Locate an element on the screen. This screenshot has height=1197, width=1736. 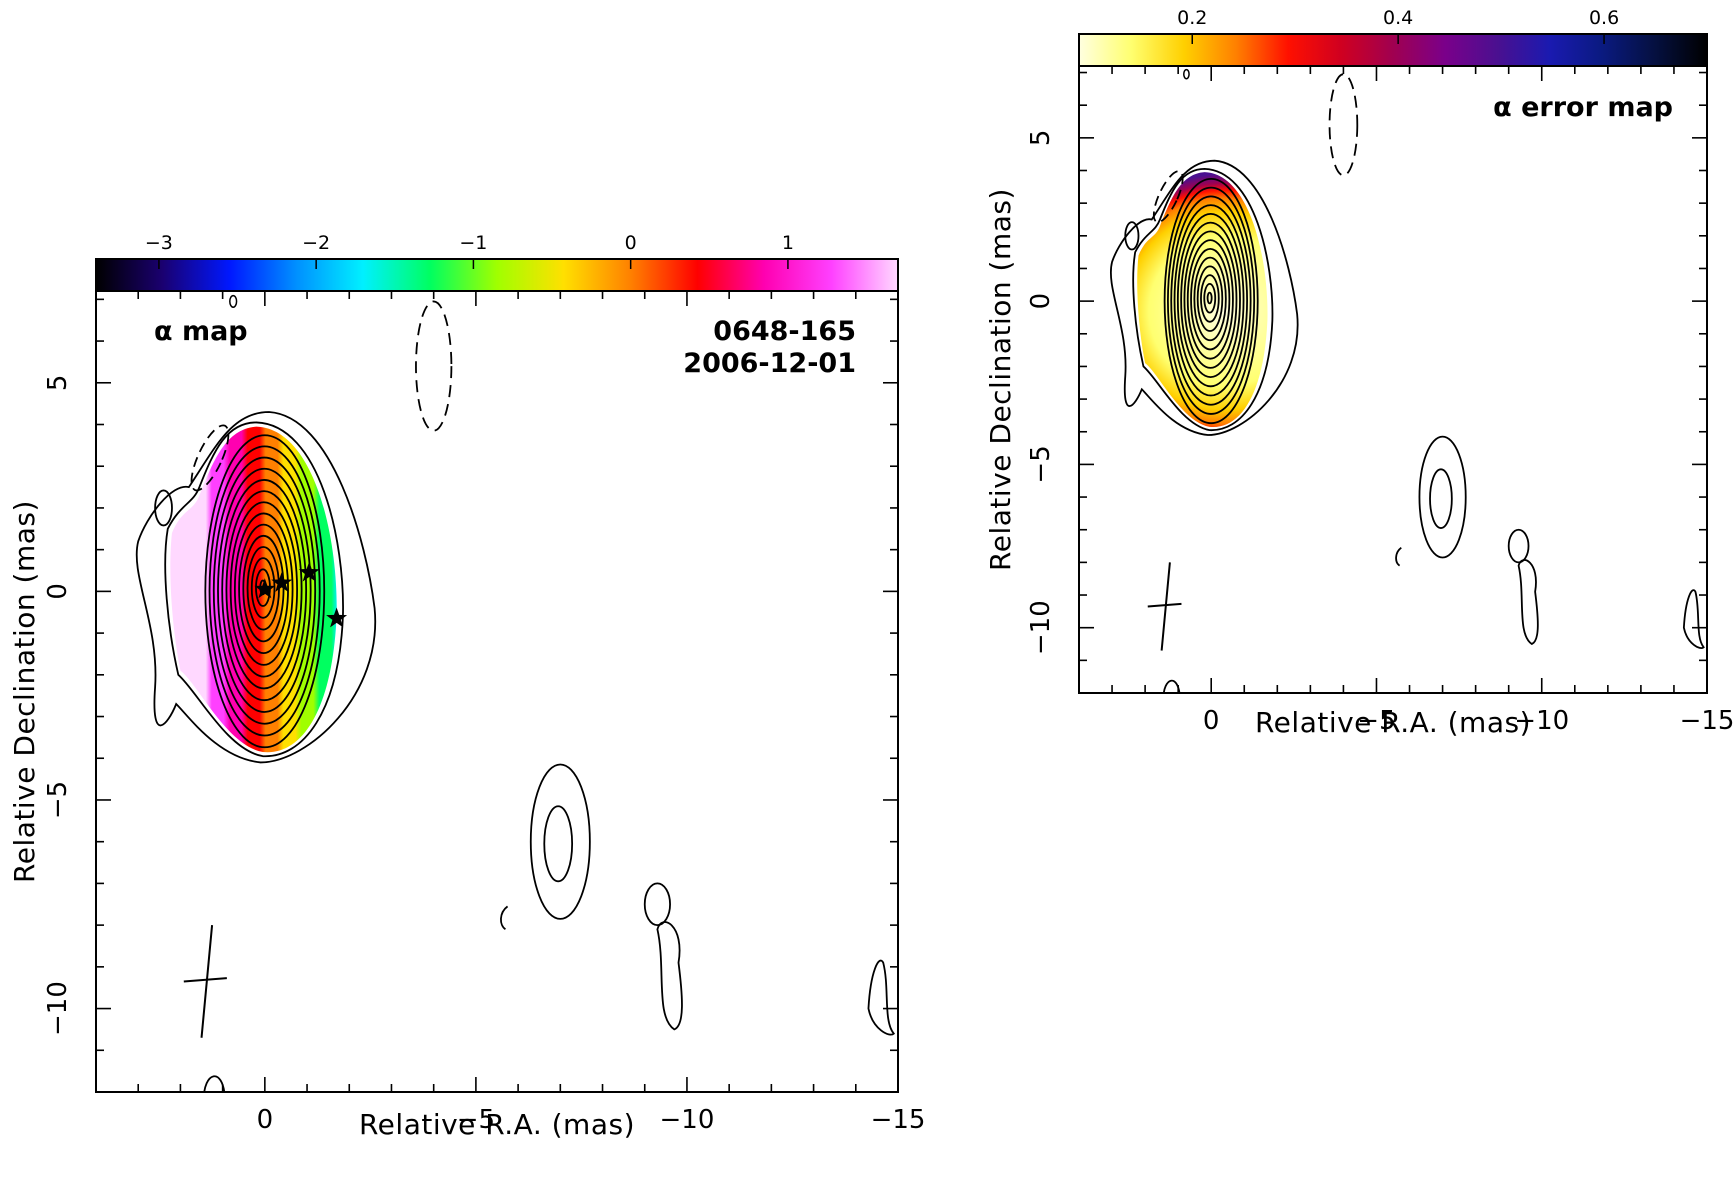
colorbar-tick-label: −2 is located at coordinates (316, 243).